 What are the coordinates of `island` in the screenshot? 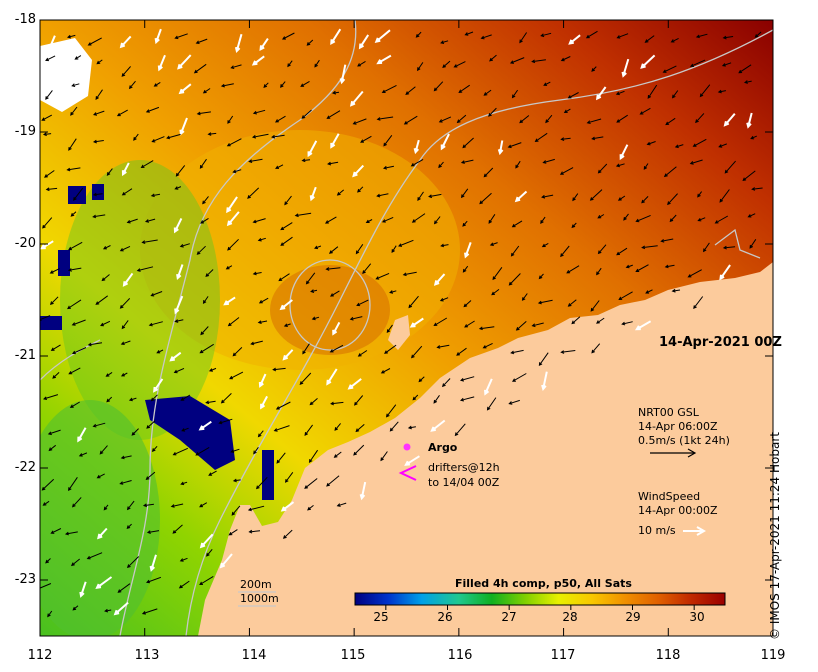 It's located at (399, 332).